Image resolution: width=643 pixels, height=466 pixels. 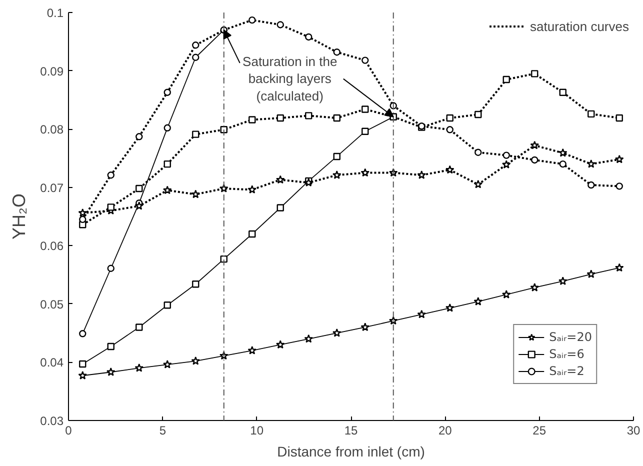 I want to click on y-tick-label: 0.03, so click(x=52, y=421).